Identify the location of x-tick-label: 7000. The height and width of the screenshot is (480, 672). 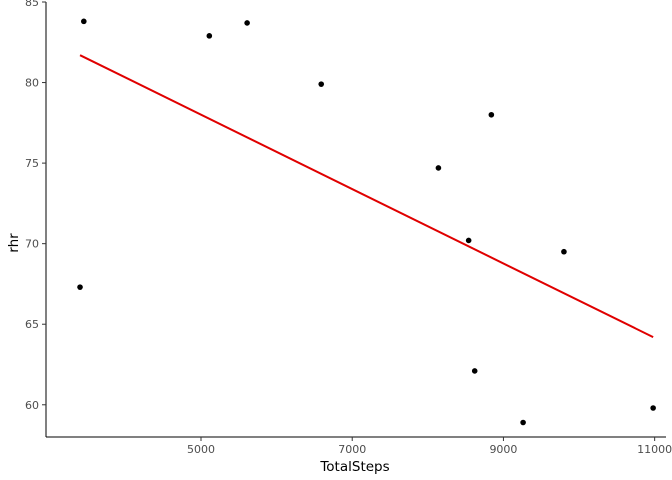
(352, 449).